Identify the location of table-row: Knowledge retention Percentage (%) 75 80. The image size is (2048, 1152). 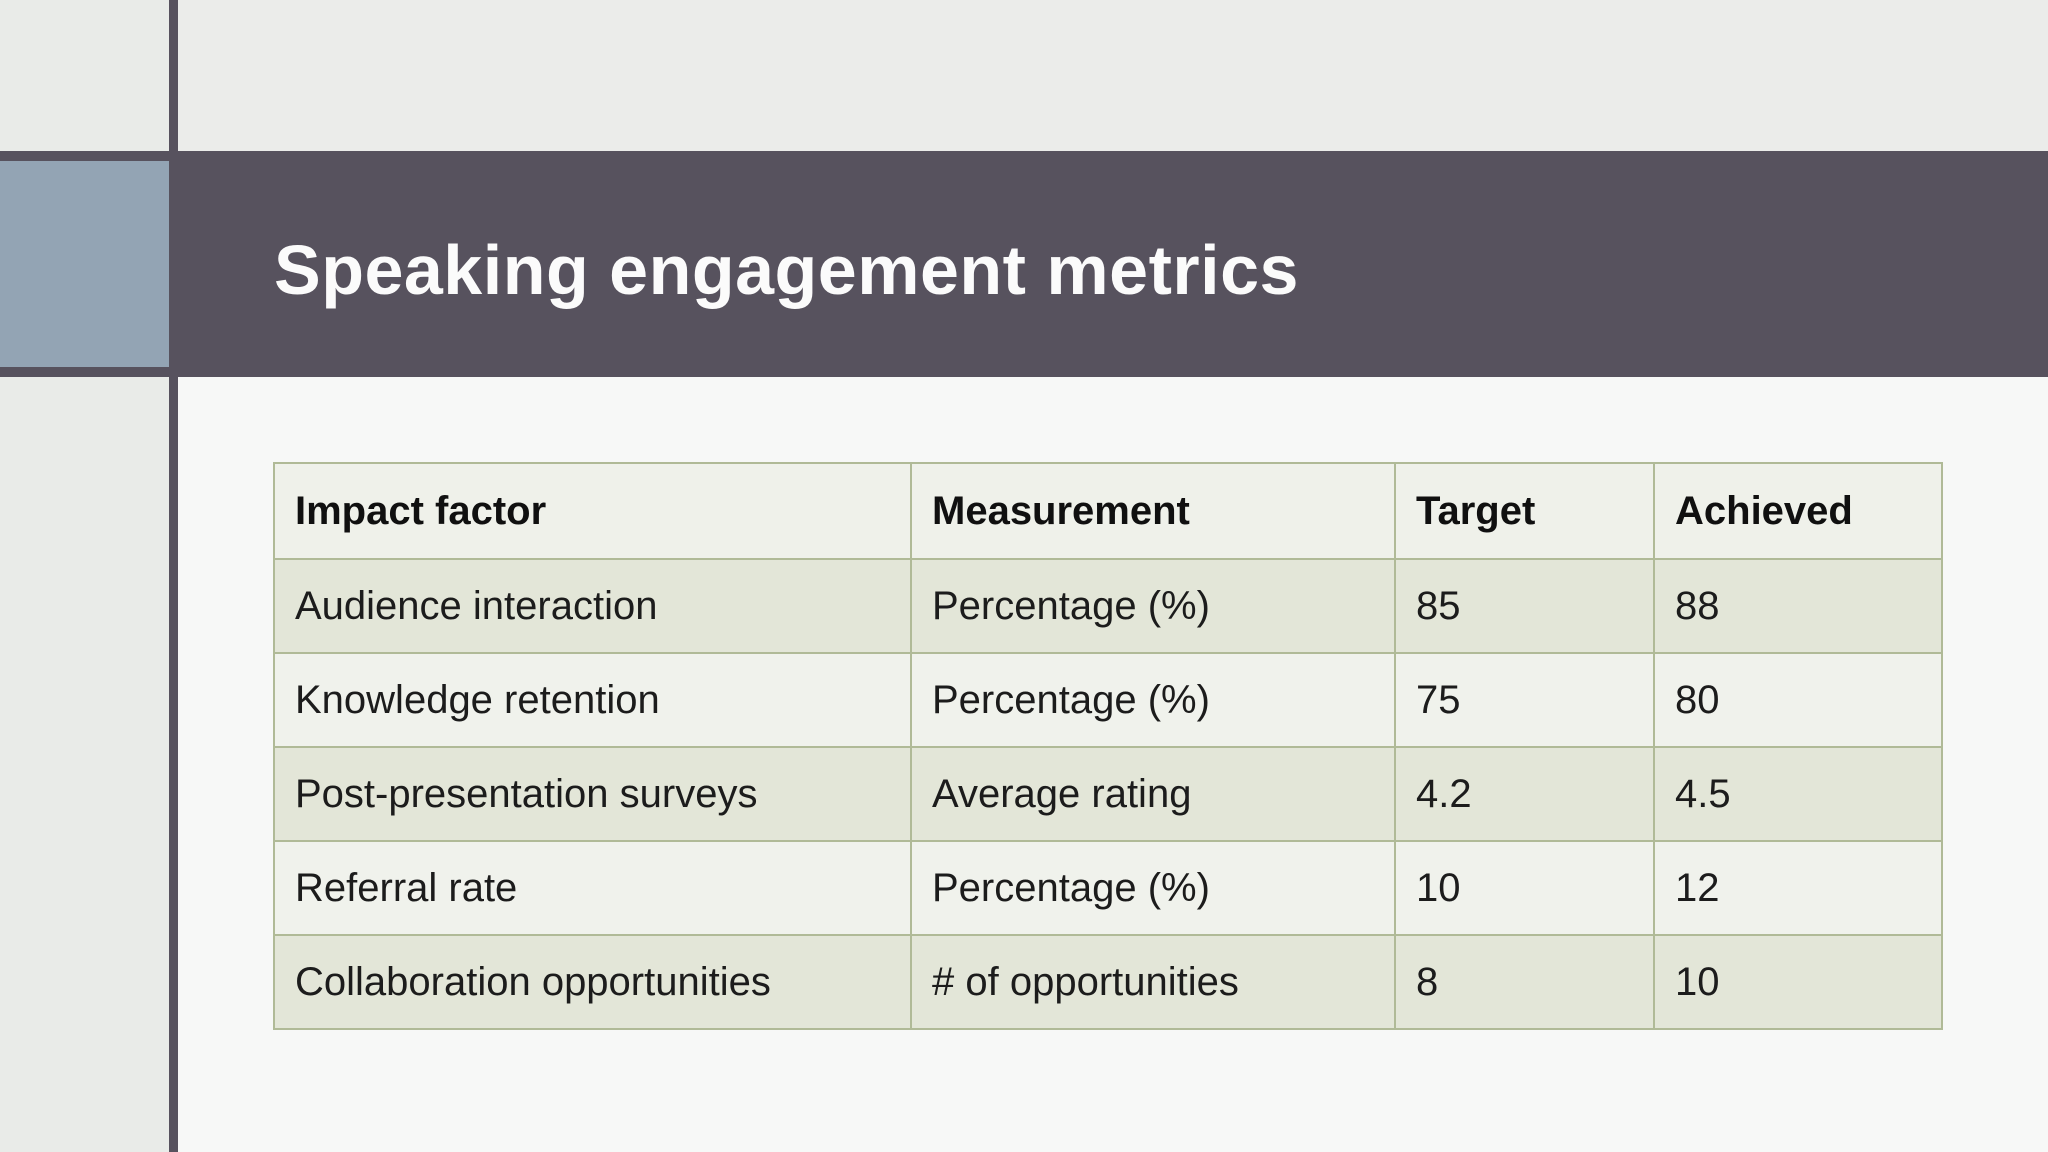
(1108, 700).